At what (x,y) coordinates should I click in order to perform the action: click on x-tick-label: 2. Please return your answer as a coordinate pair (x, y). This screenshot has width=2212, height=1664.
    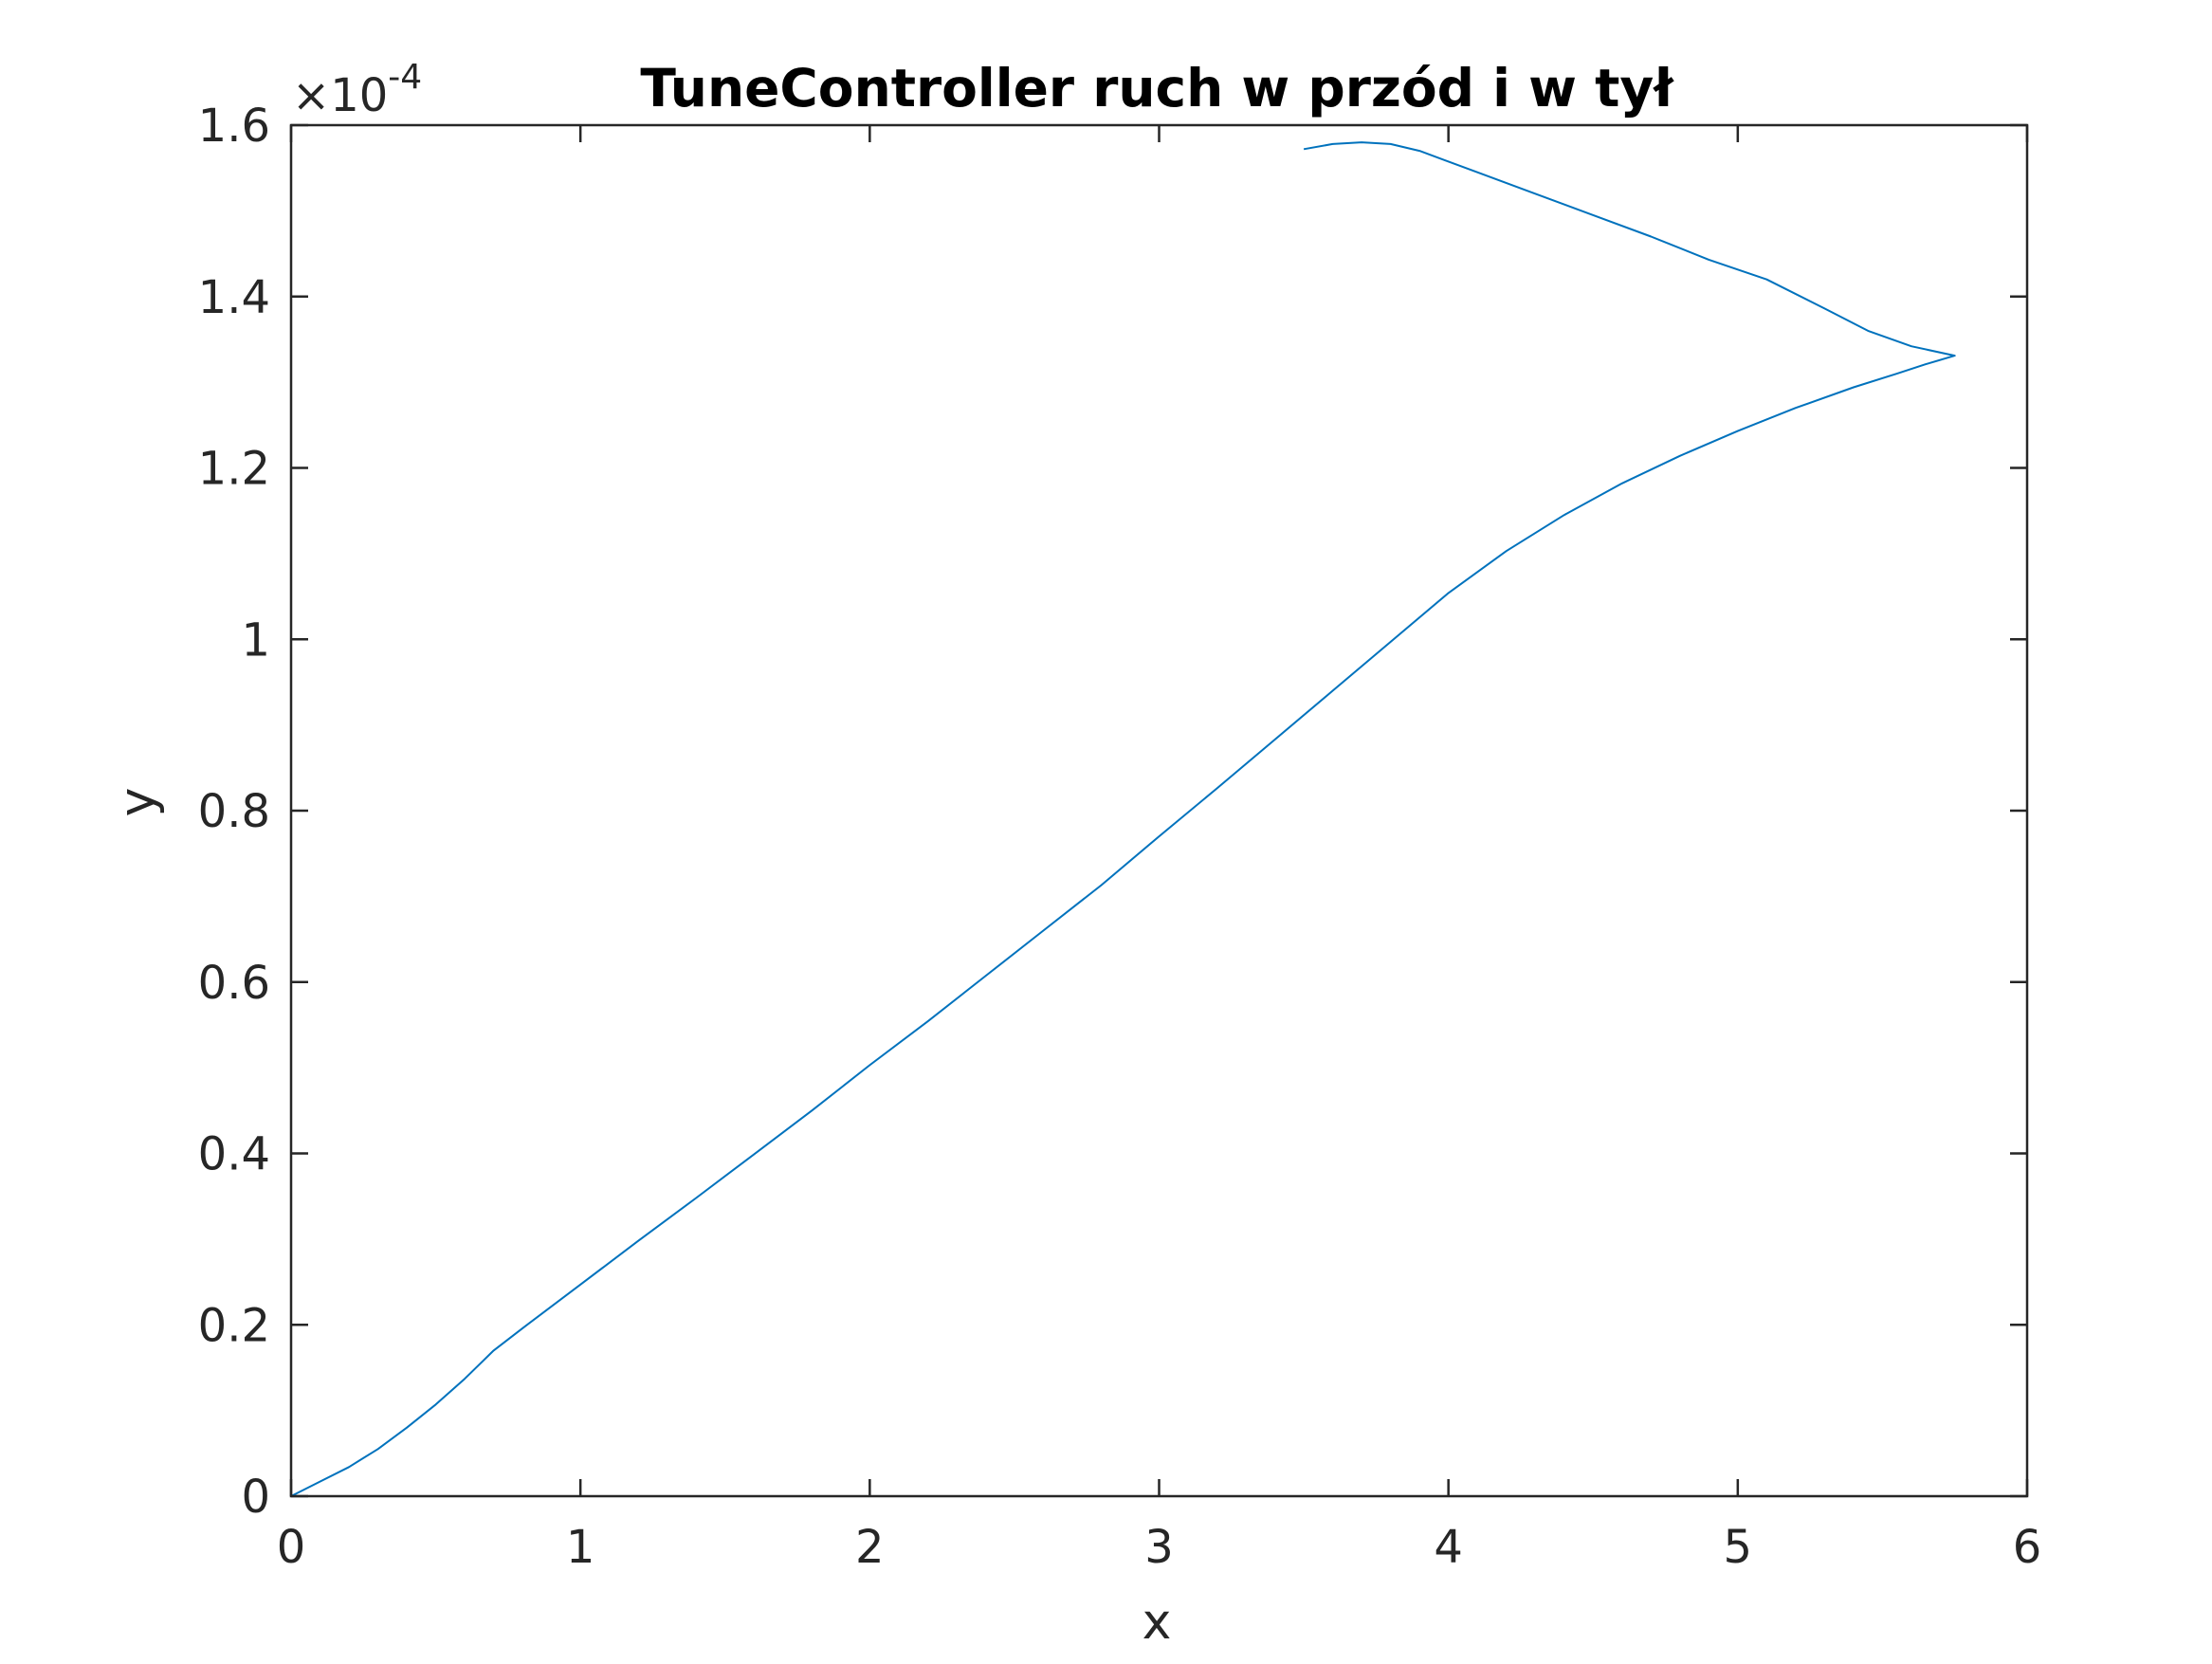
    Looking at the image, I should click on (870, 1547).